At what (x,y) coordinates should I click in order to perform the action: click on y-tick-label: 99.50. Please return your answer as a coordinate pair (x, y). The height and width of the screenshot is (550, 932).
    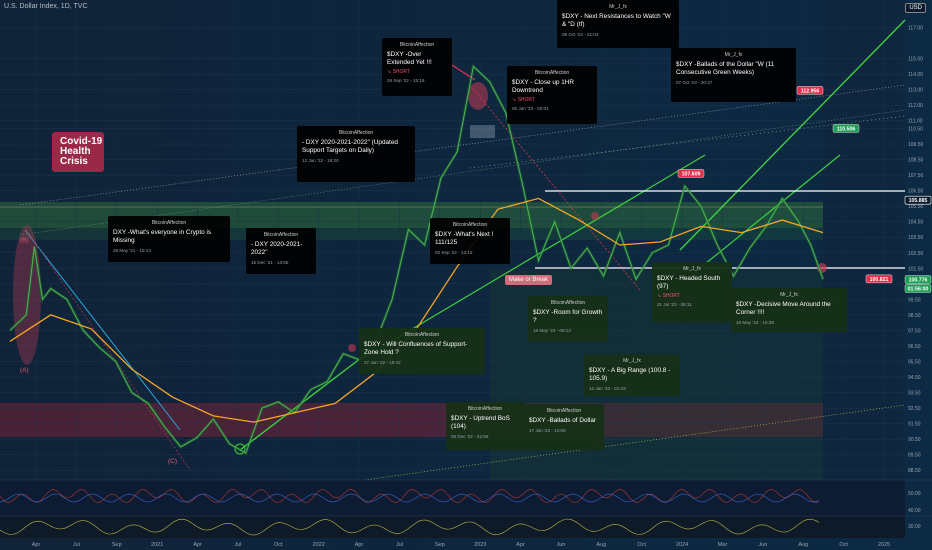
    Looking at the image, I should click on (914, 300).